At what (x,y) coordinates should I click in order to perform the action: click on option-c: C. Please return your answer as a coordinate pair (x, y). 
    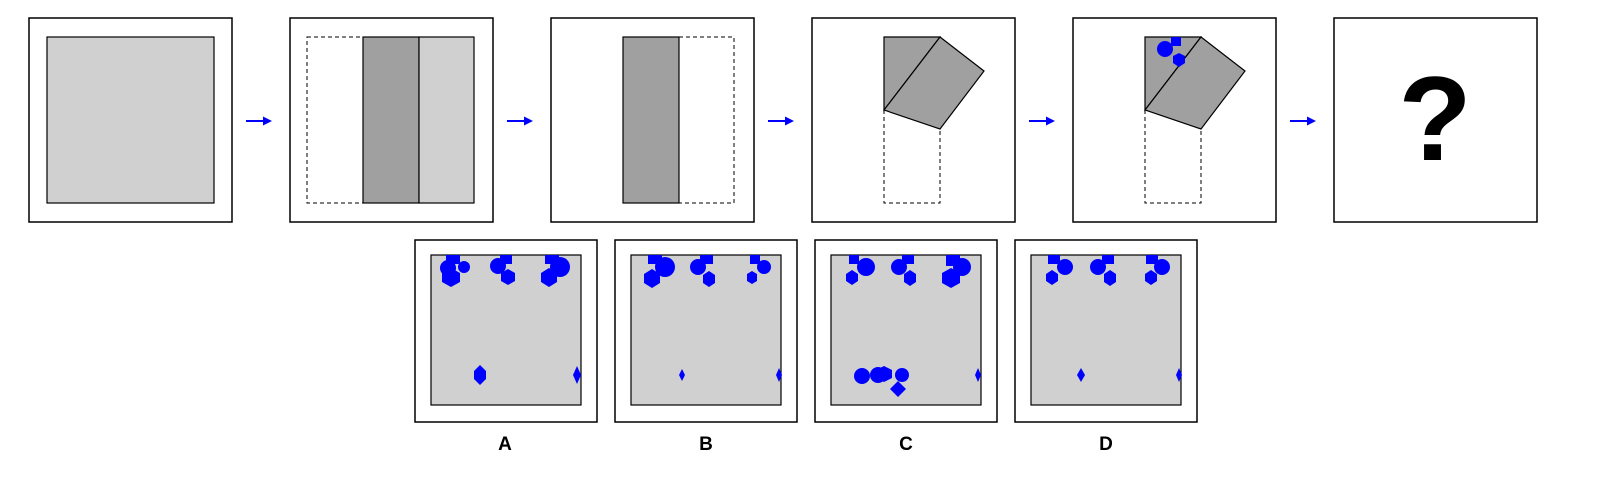
    Looking at the image, I should click on (906, 347).